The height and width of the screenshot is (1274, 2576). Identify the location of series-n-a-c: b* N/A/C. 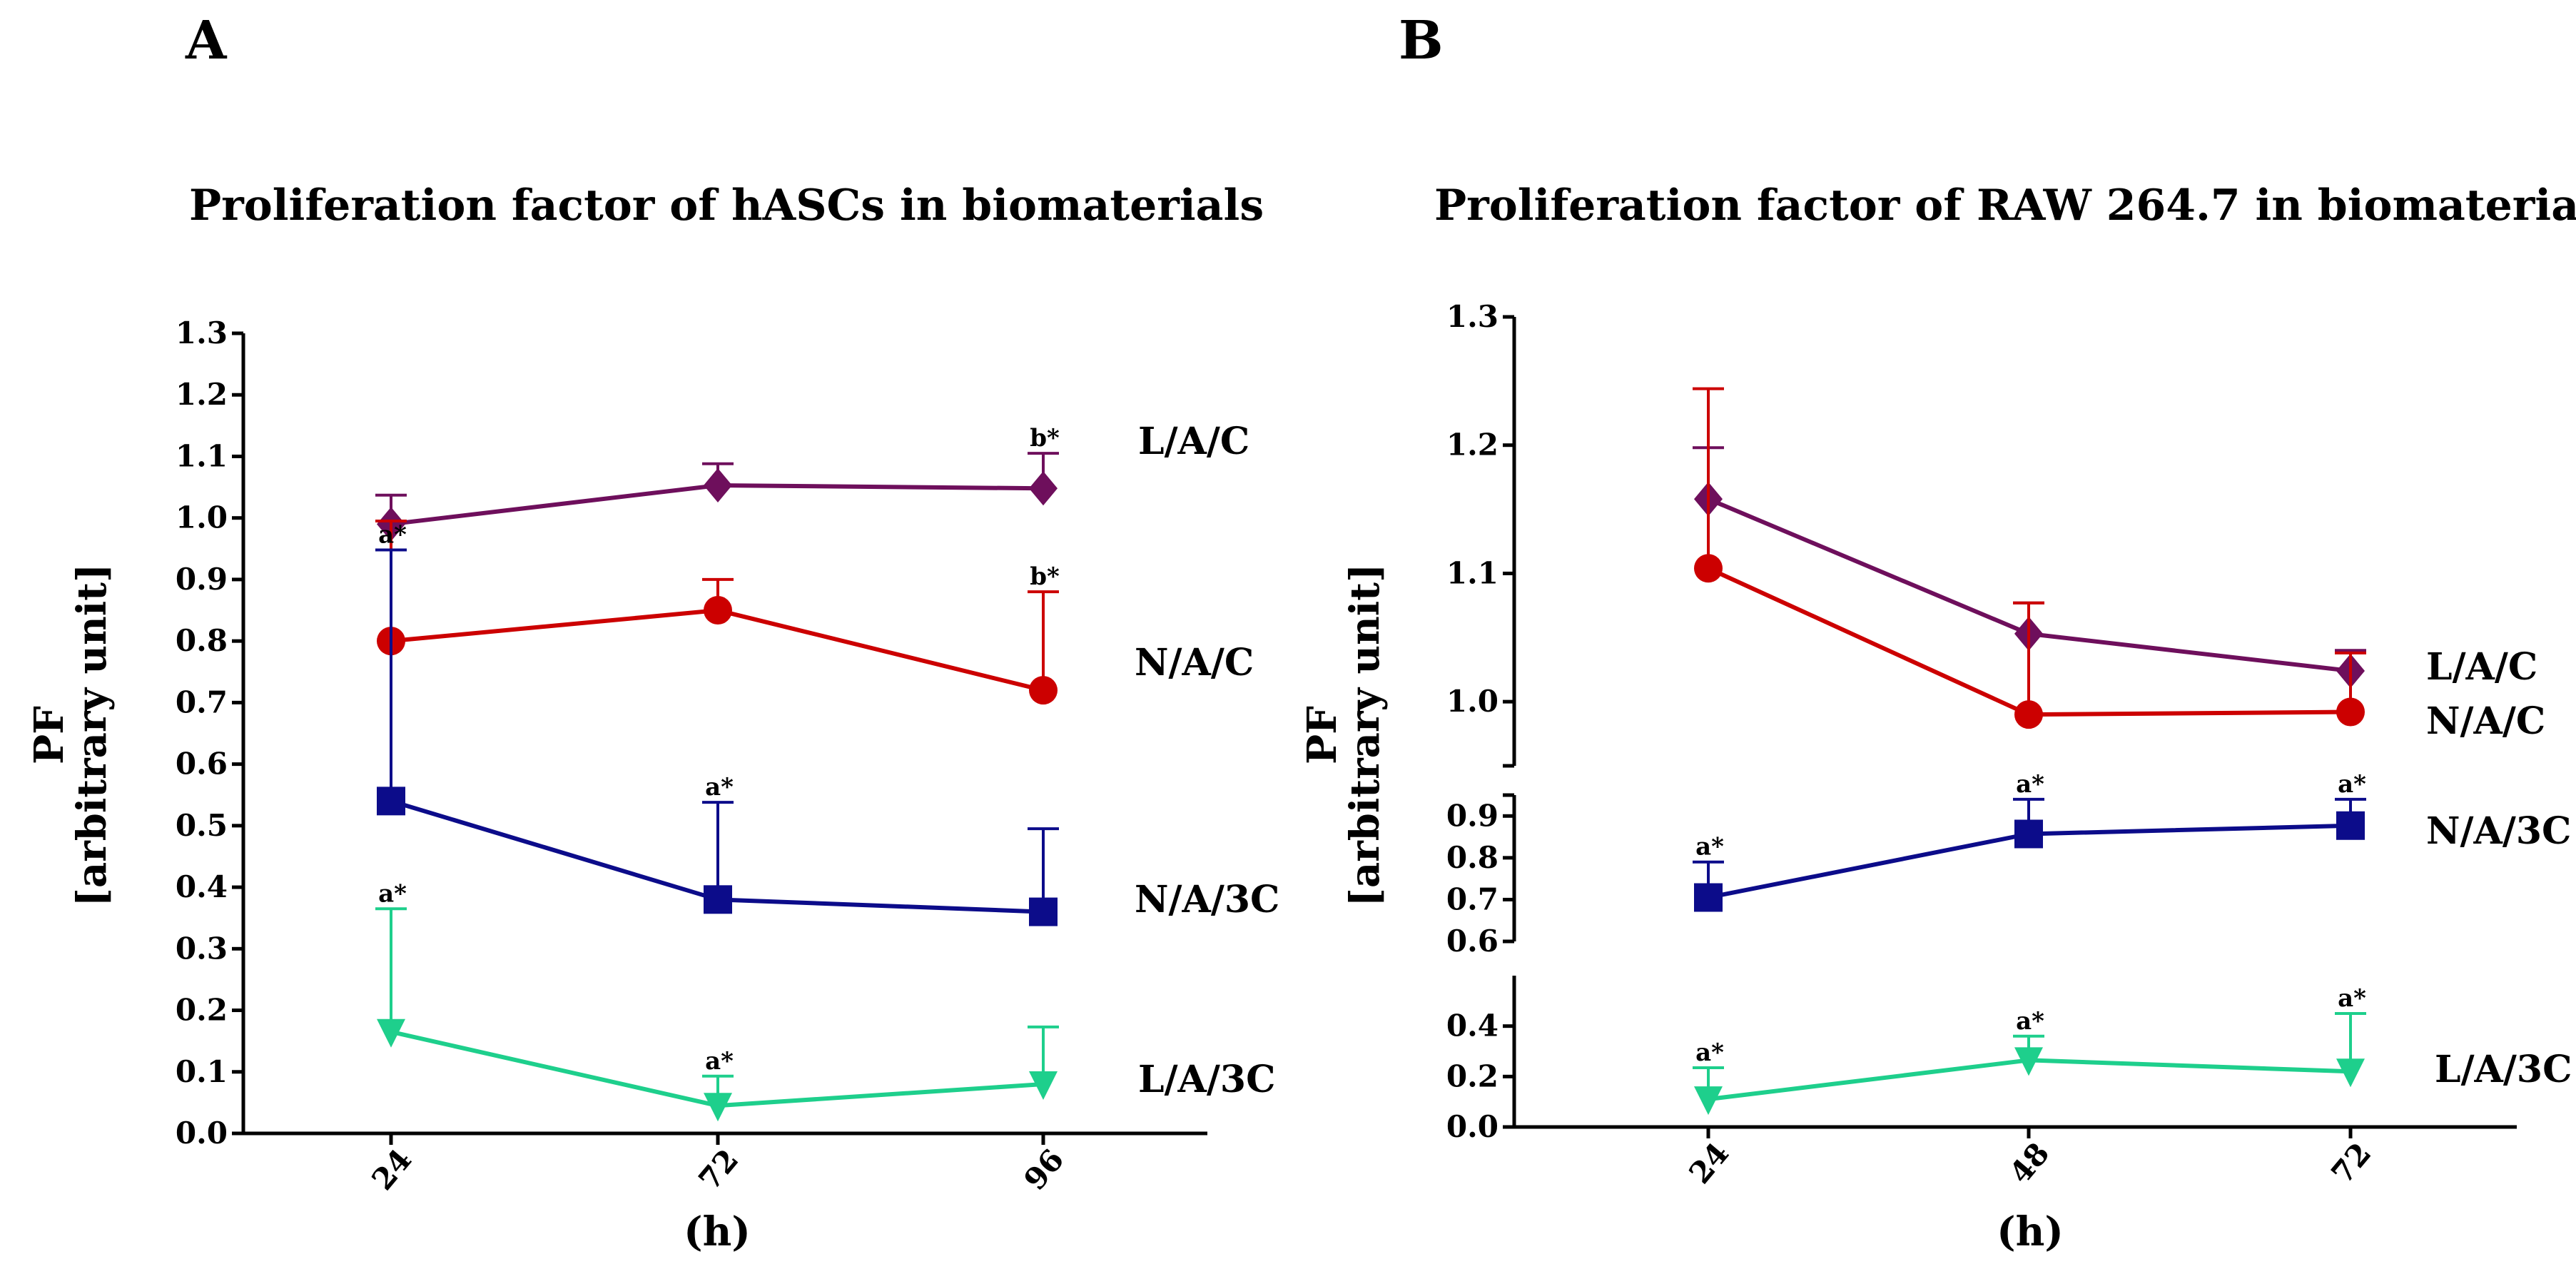
(814, 612).